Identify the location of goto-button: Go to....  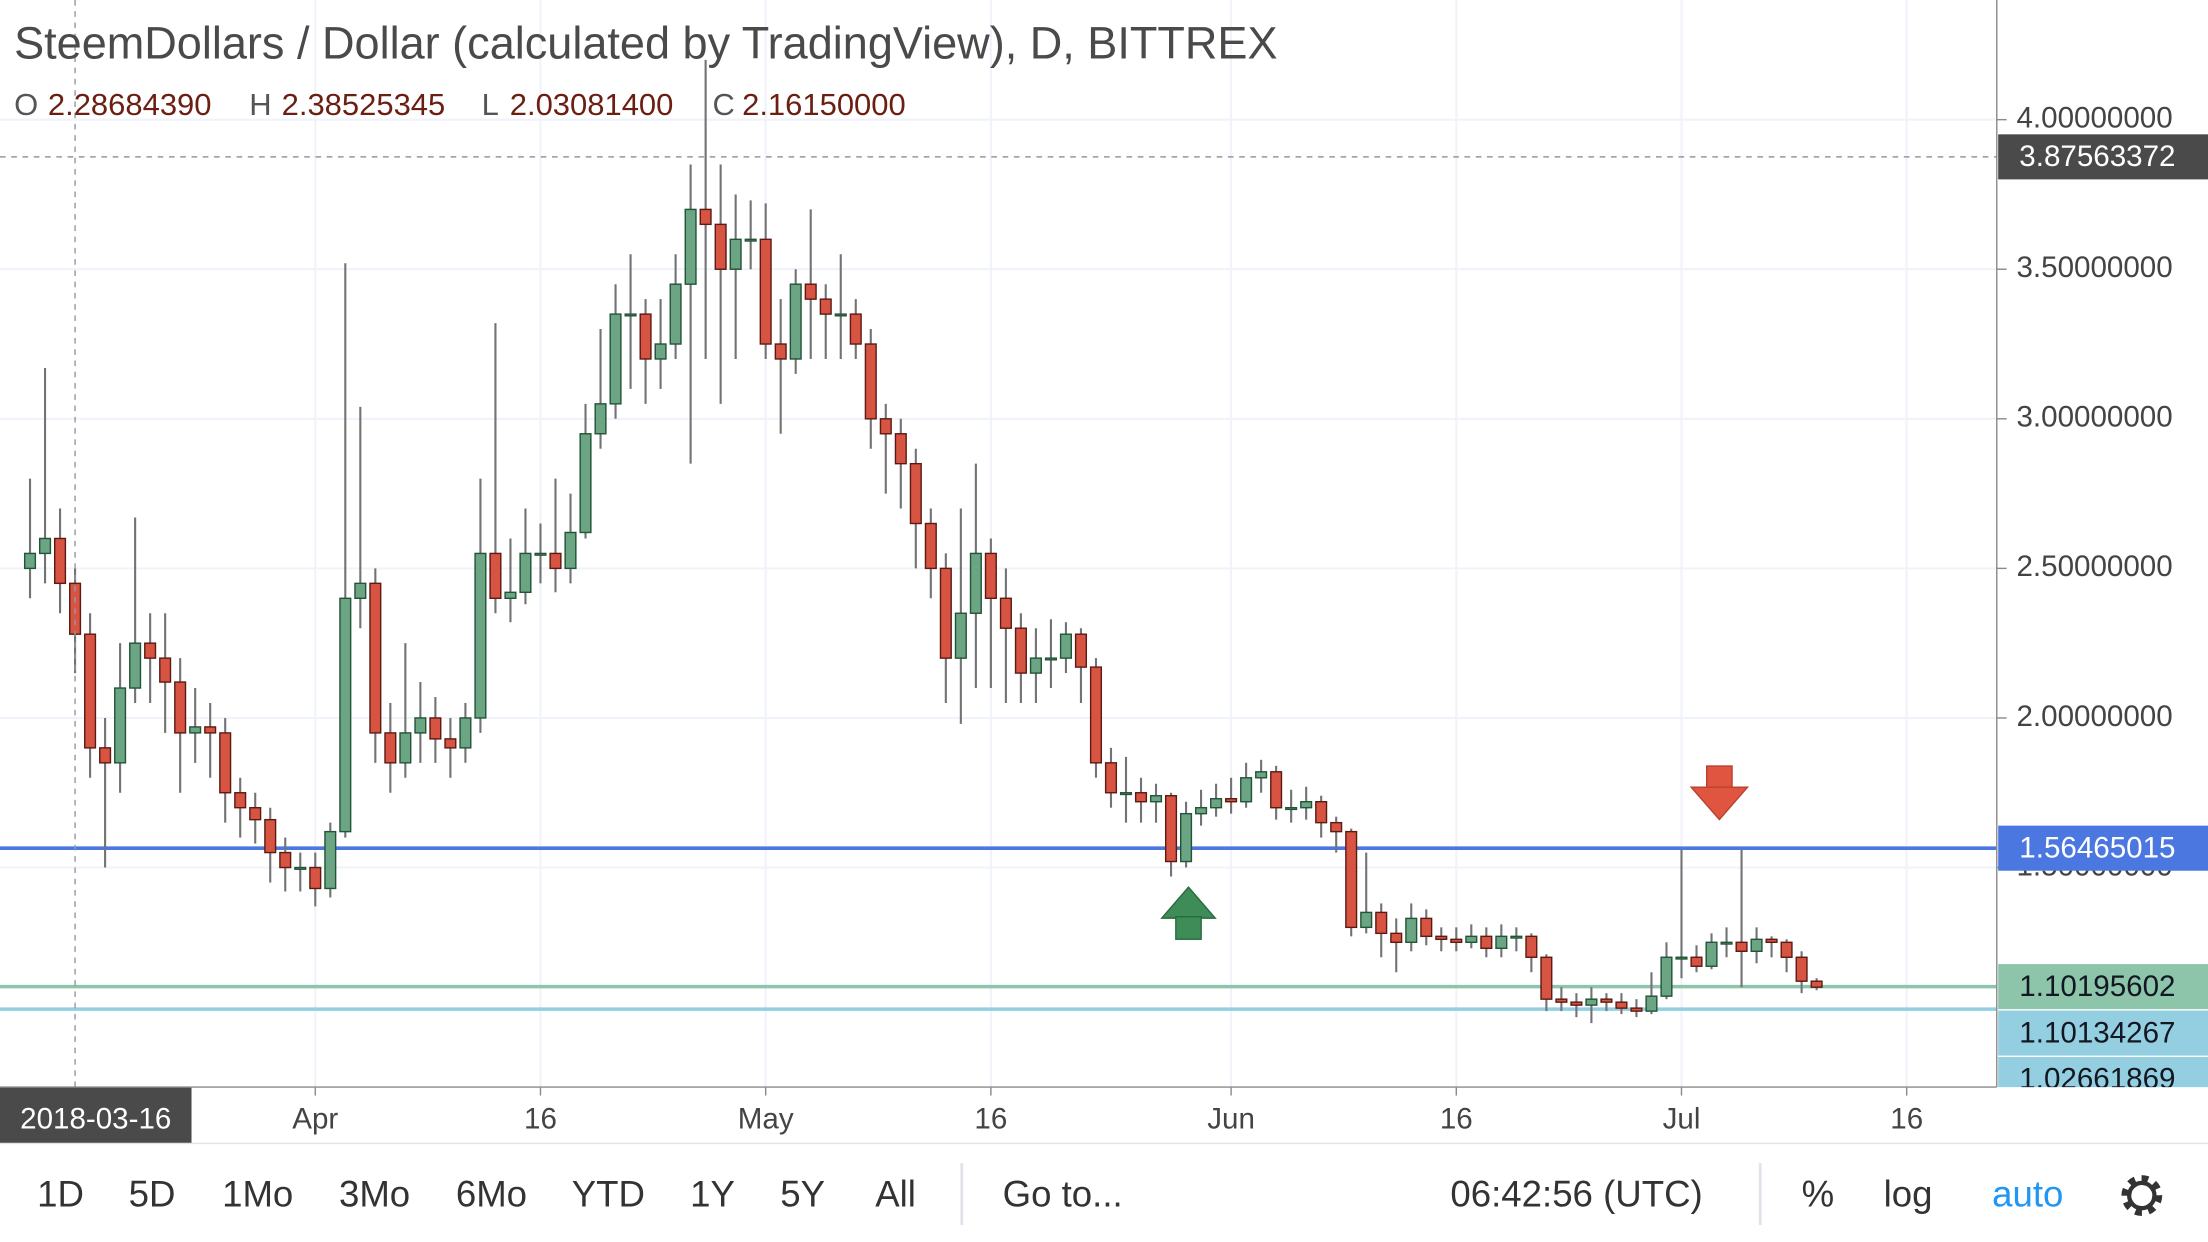
(1063, 1194).